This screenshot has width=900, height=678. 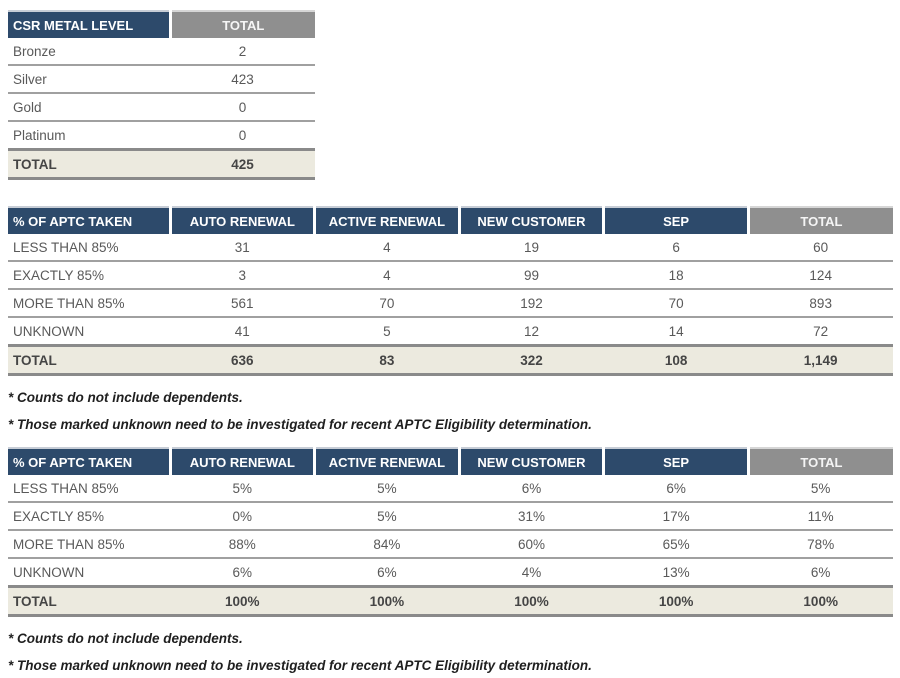 What do you see at coordinates (387, 360) in the screenshot?
I see `total-cell-value: 83` at bounding box center [387, 360].